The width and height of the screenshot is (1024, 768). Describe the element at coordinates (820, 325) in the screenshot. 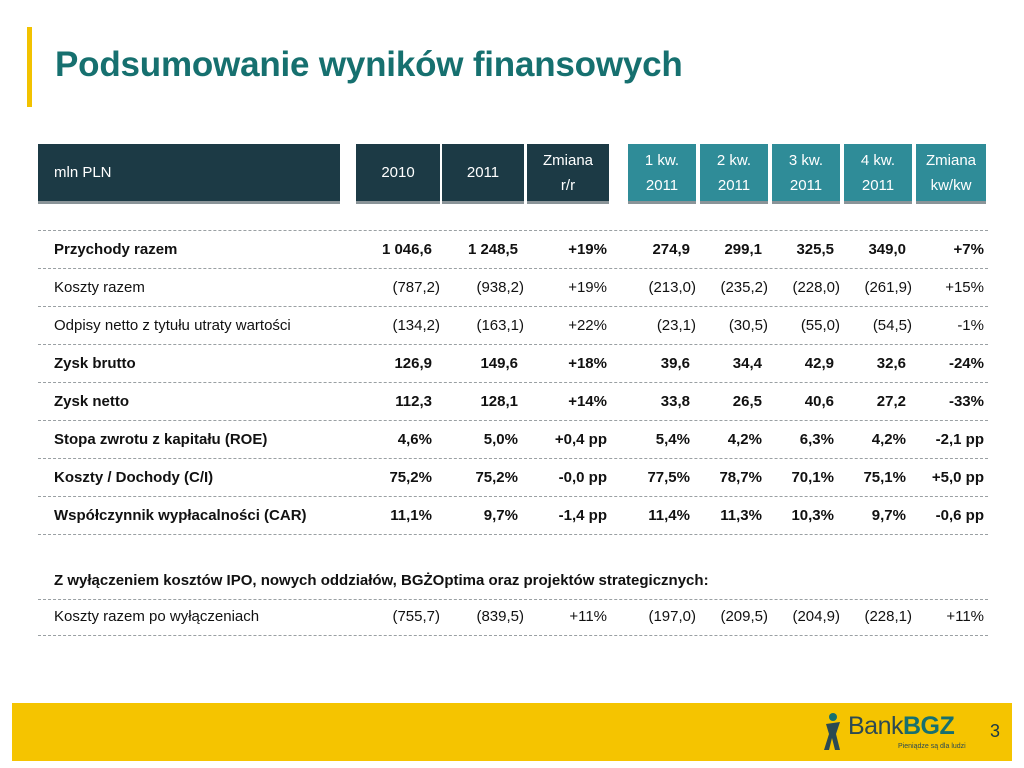

I see `cell-q3: (55,0)` at that location.